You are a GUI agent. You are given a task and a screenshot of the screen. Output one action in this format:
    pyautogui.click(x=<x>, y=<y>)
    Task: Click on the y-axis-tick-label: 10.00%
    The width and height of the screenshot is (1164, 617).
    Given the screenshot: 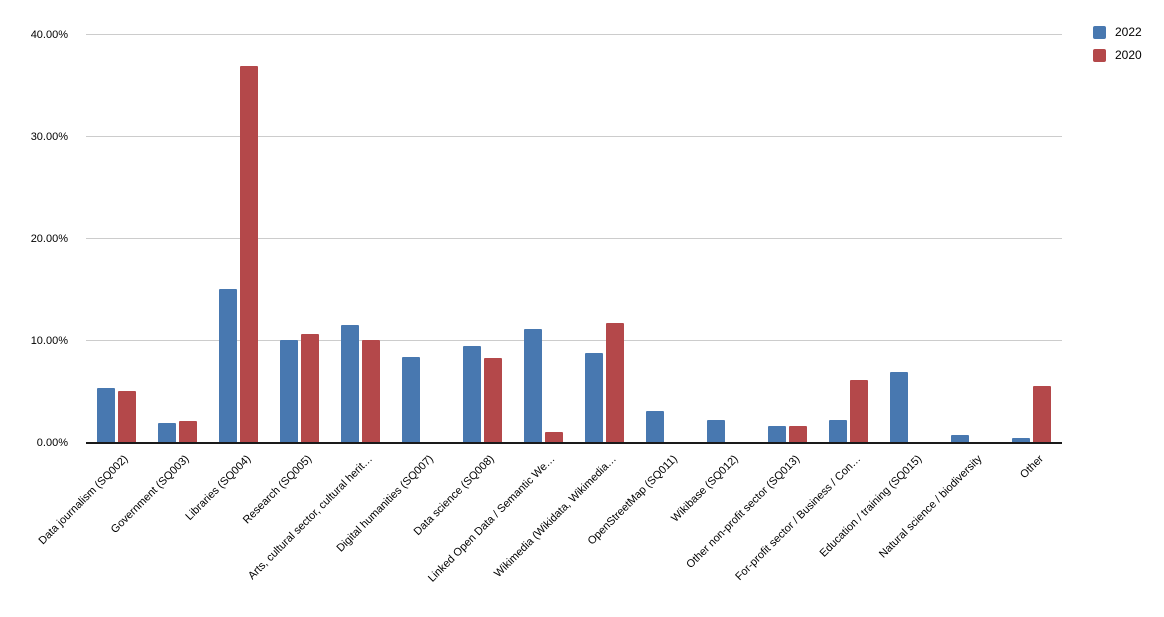 What is the action you would take?
    pyautogui.click(x=49, y=341)
    